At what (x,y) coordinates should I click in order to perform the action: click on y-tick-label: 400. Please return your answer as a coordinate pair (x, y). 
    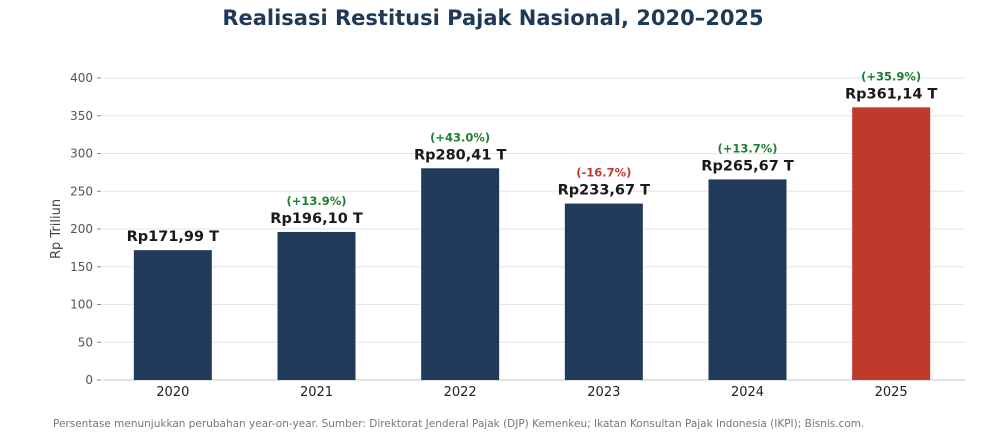
    Looking at the image, I should click on (81, 78).